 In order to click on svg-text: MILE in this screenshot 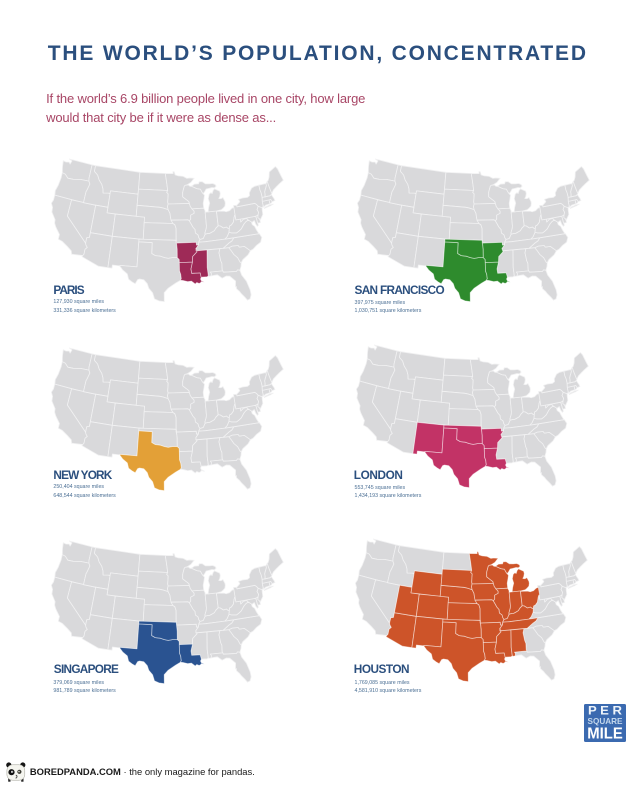, I will do `click(605, 734)`.